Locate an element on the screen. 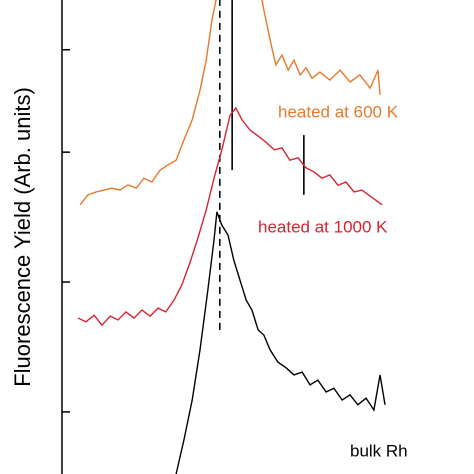 Image resolution: width=474 pixels, height=474 pixels. series-label: heated at 1000 K is located at coordinates (323, 226).